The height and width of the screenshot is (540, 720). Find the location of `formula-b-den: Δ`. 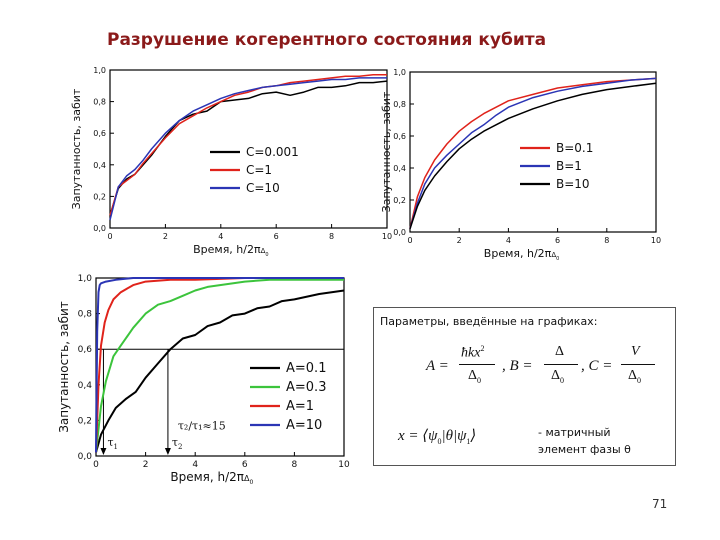

formula-b-den: Δ is located at coordinates (556, 375).